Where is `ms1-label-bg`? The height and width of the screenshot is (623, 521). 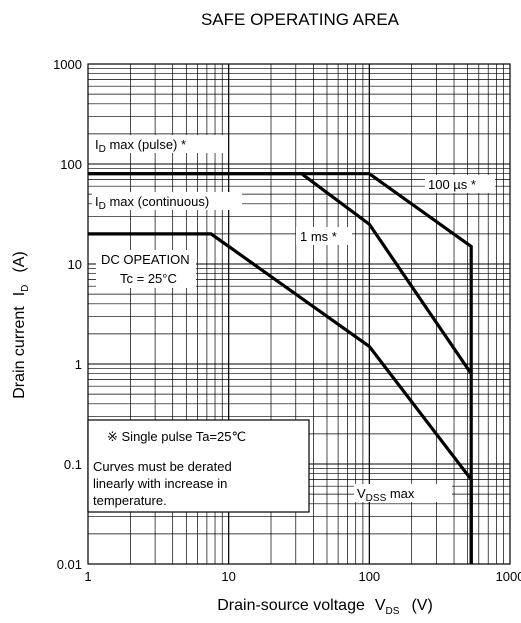
ms1-label-bg is located at coordinates (324, 236).